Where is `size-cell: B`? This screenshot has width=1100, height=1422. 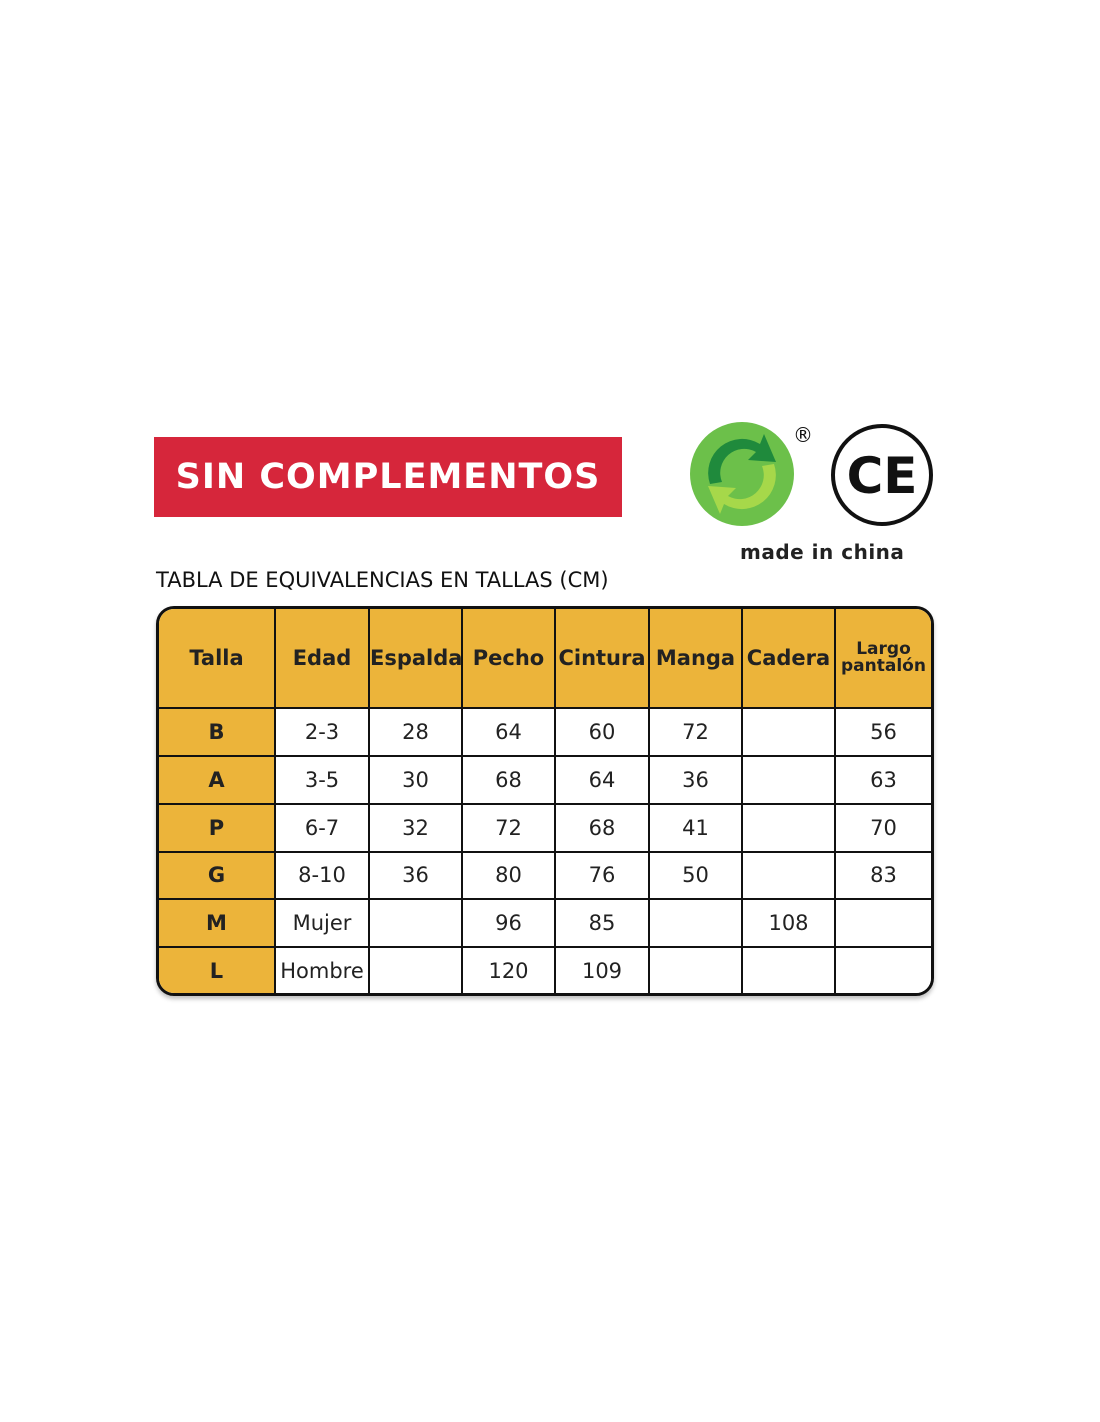 size-cell: B is located at coordinates (217, 732).